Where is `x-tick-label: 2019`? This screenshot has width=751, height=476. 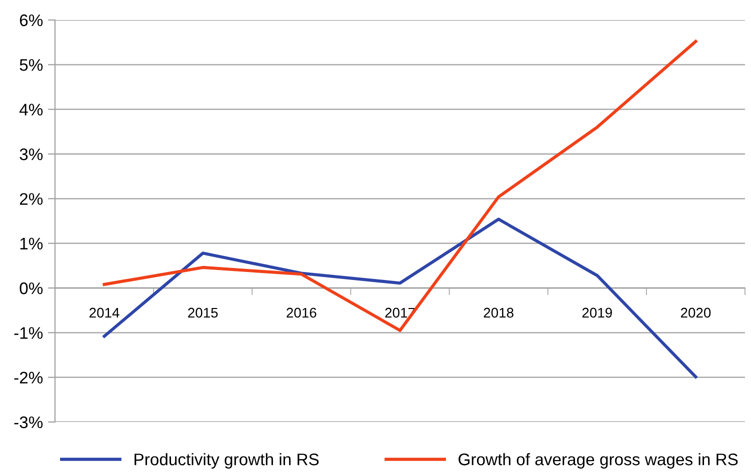 x-tick-label: 2019 is located at coordinates (597, 313).